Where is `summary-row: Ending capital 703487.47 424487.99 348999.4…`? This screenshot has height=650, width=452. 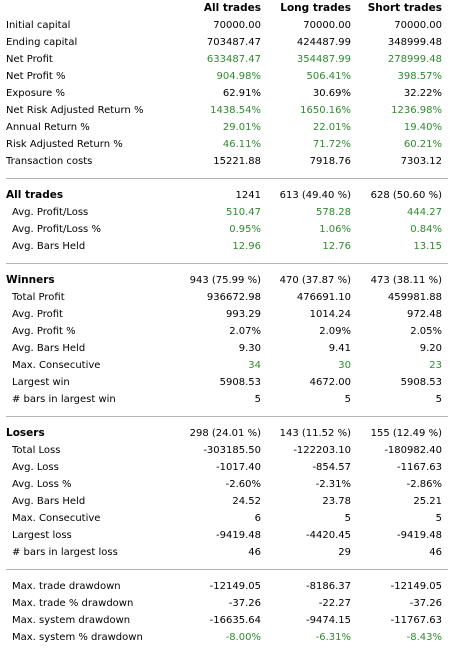 summary-row: Ending capital 703487.47 424487.99 348999.4… is located at coordinates (227, 42).